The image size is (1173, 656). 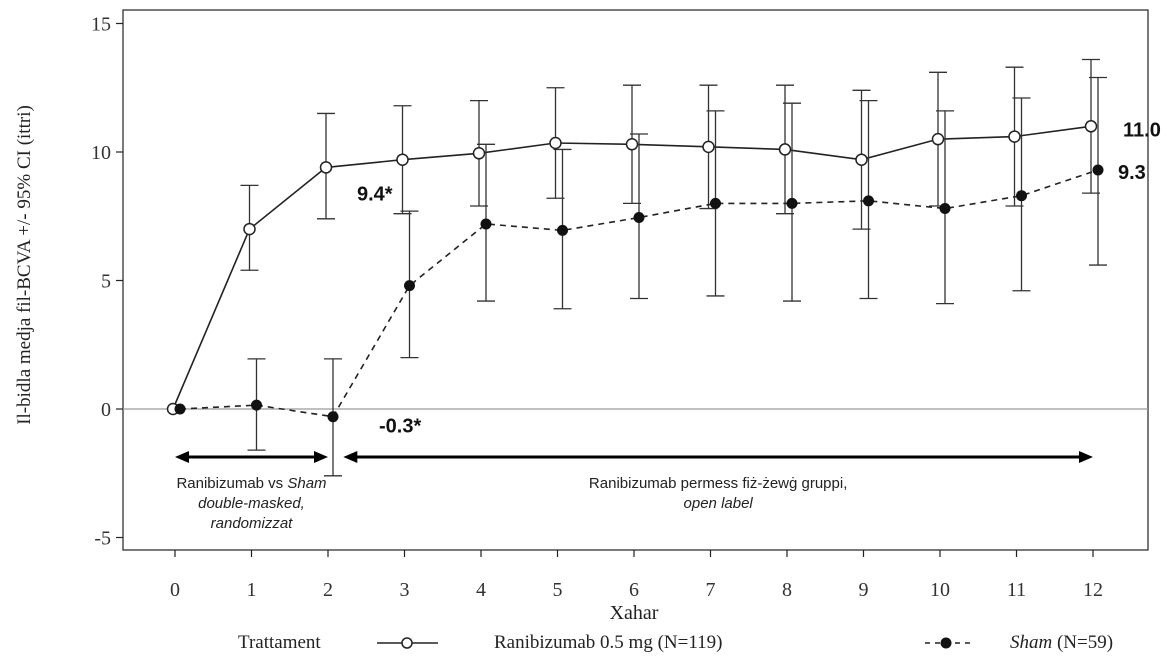 I want to click on phase-caption-line1: Ranibizumab permess fiż-żewġ gruppi,, so click(x=718, y=483).